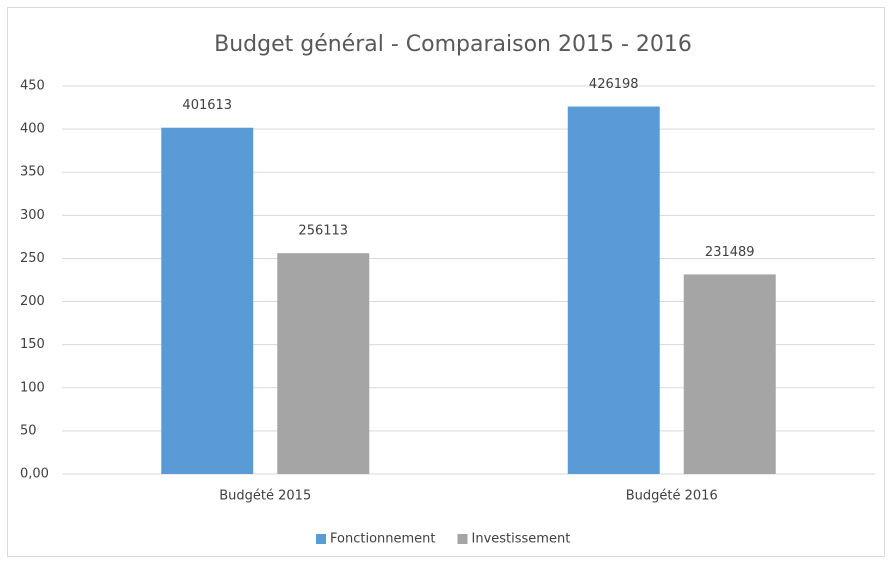 This screenshot has width=892, height=564. I want to click on y-tick-label: 100, so click(32, 387).